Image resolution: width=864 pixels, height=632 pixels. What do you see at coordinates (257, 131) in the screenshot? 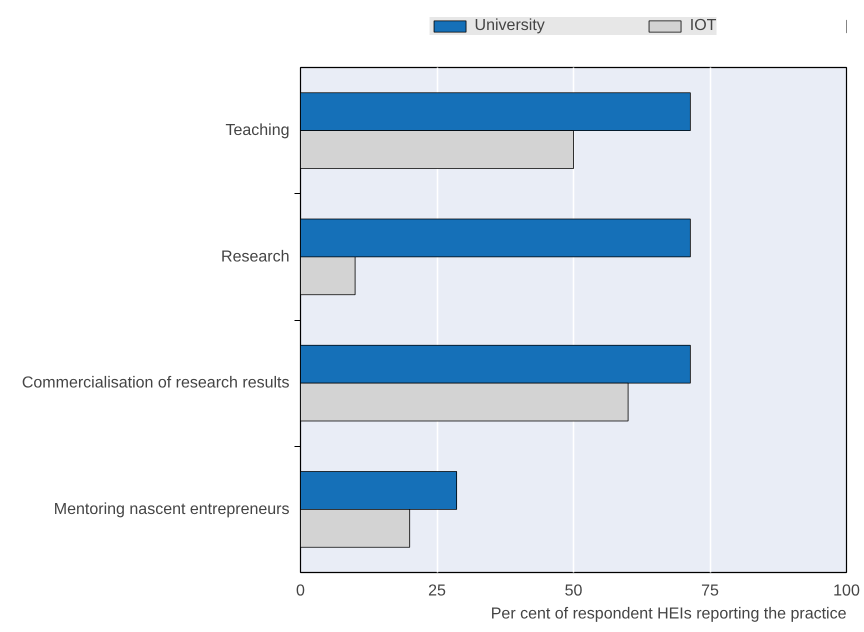
I see `y-tick-label: Teaching` at bounding box center [257, 131].